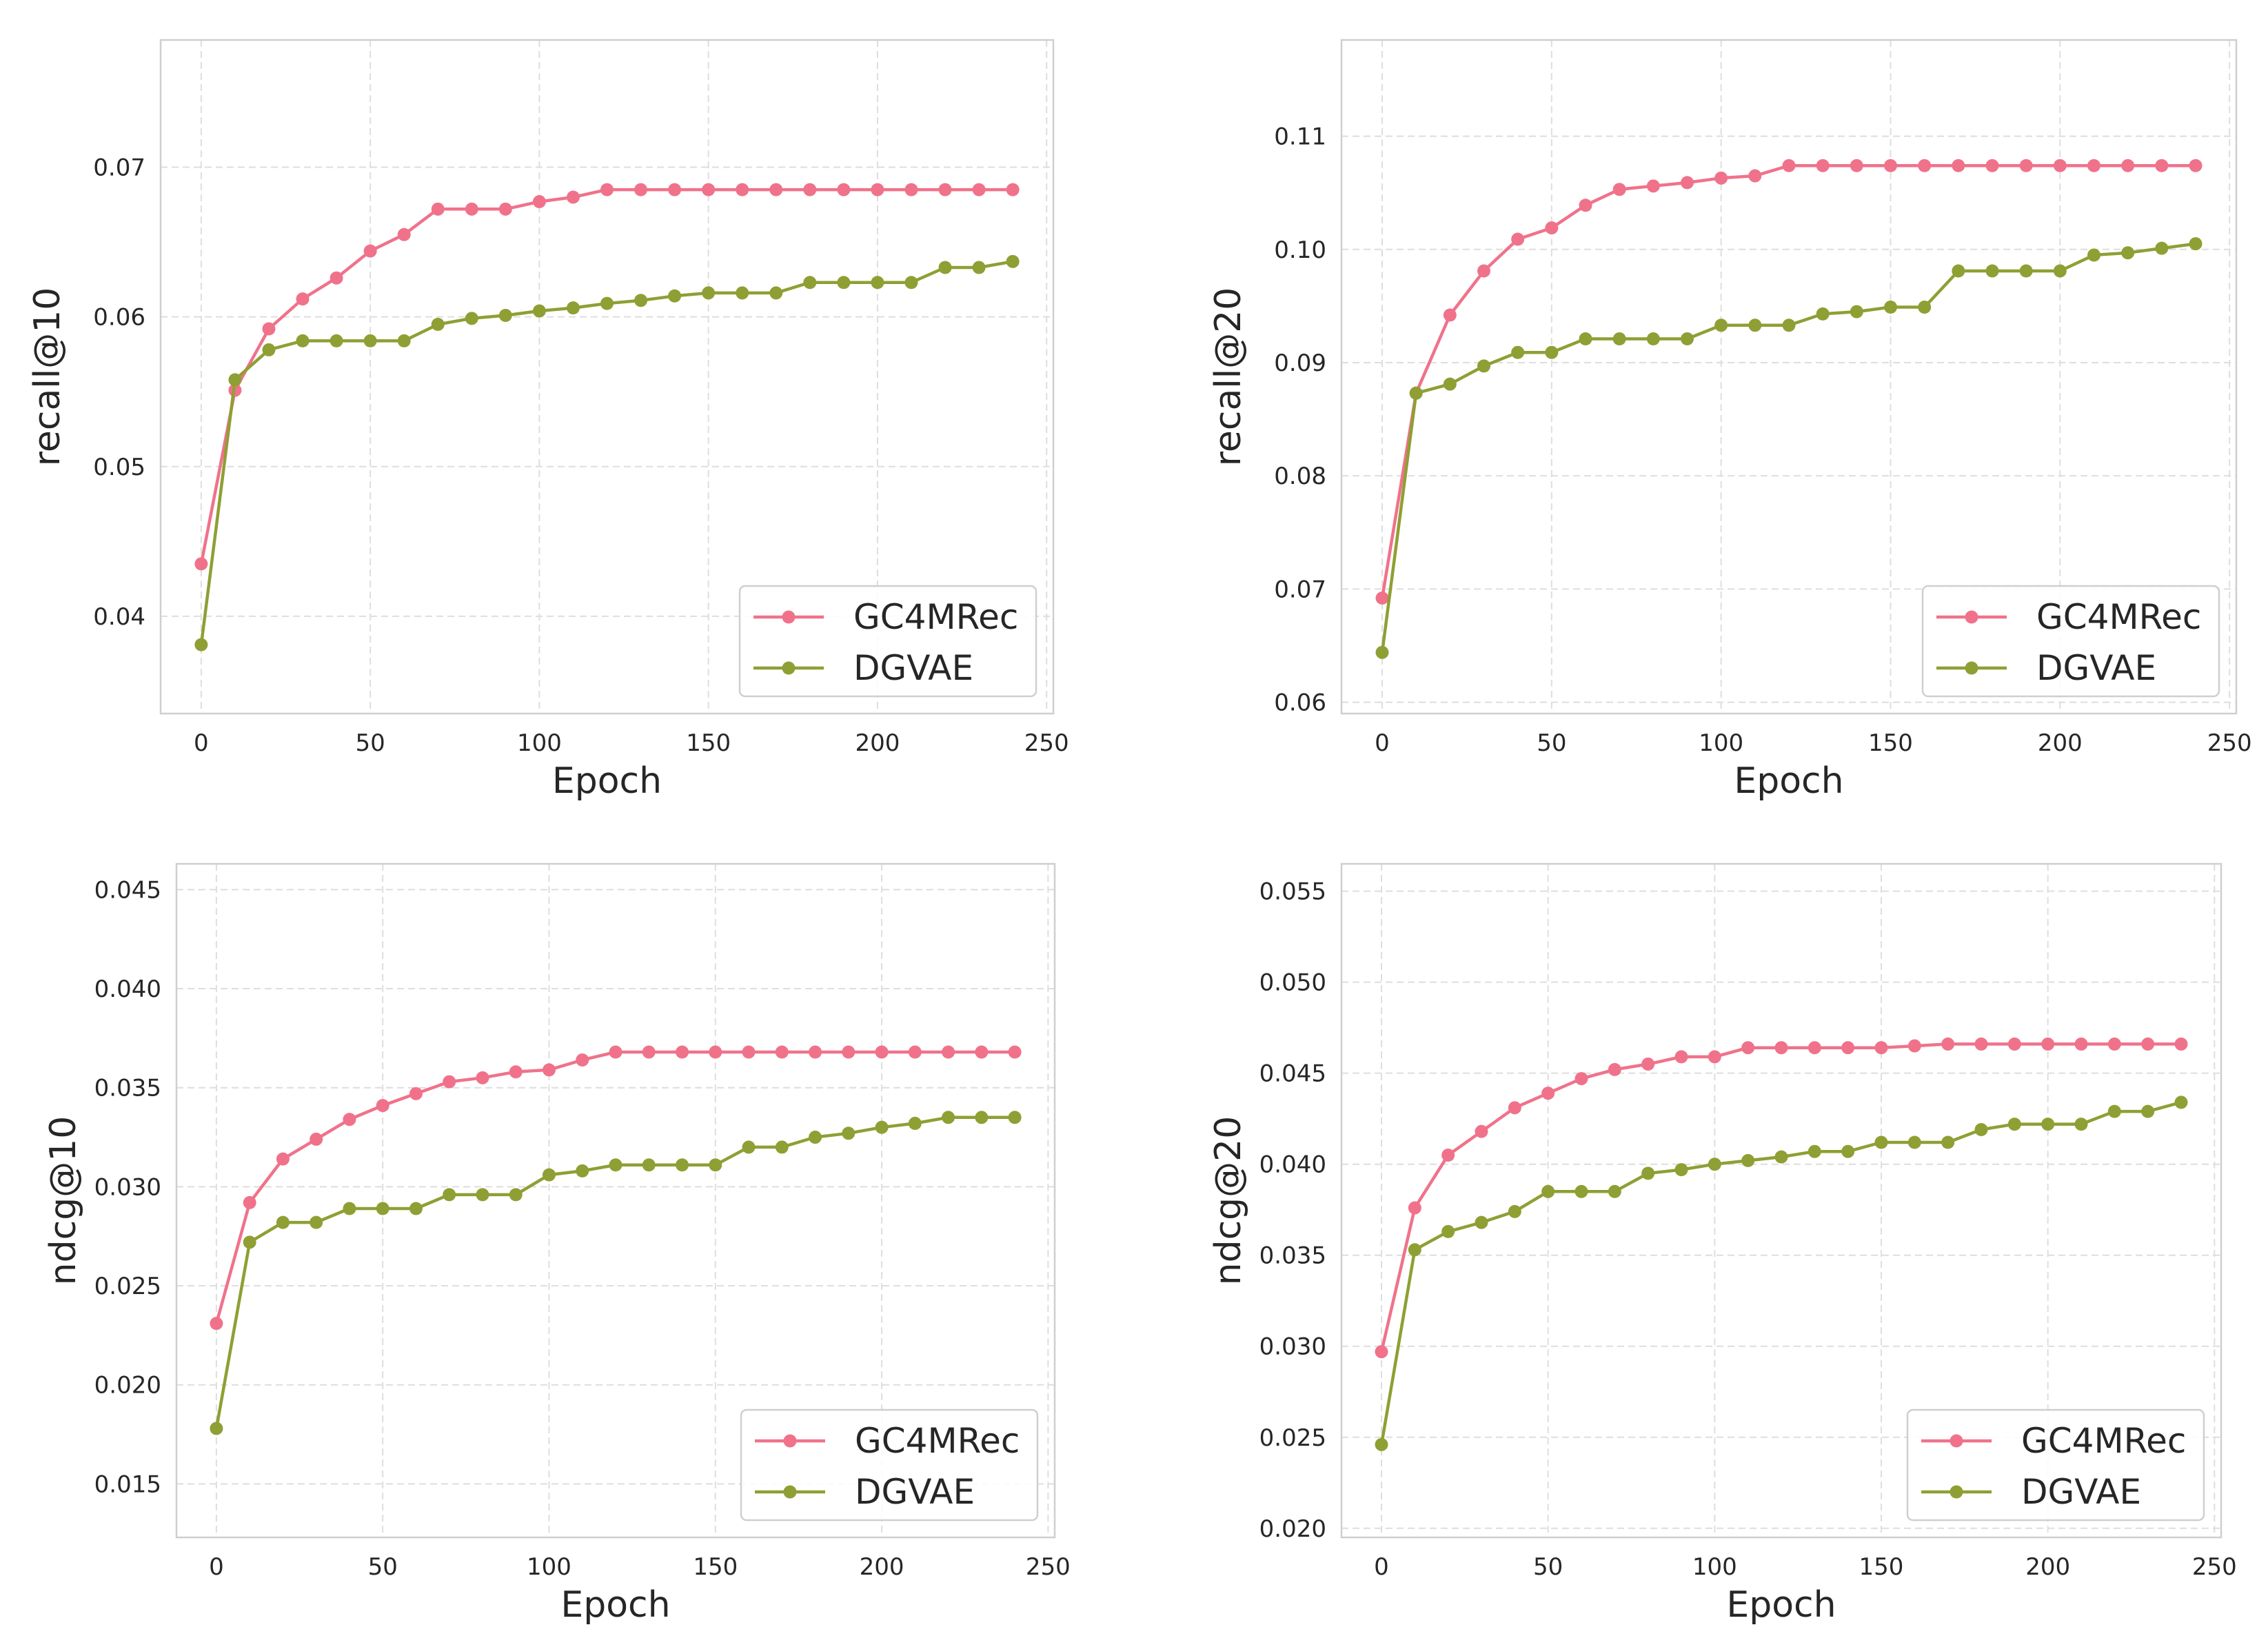 The height and width of the screenshot is (1636, 2268). What do you see at coordinates (1300, 476) in the screenshot?
I see `y-tick-label: 0.08` at bounding box center [1300, 476].